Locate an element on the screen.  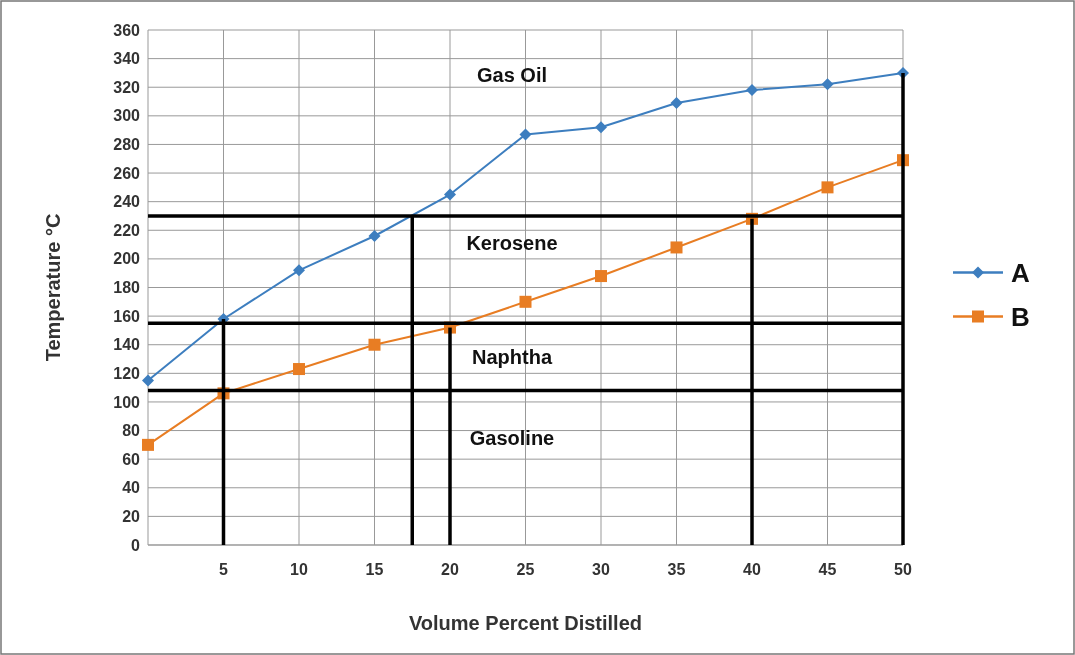
y-tick-label: 200 is located at coordinates (127, 259).